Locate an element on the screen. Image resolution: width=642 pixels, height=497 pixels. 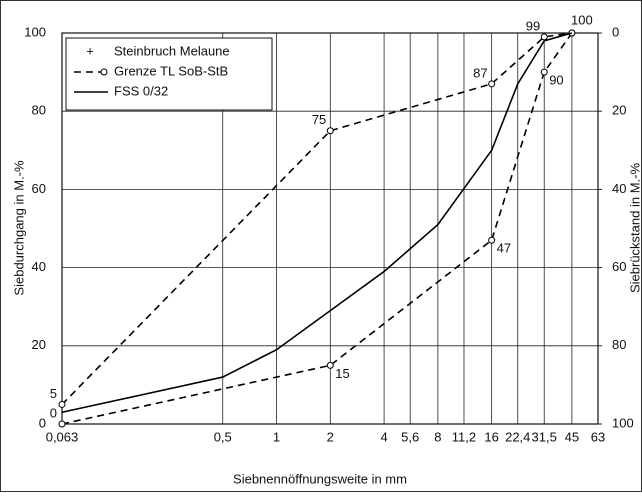
data-label: 87 is located at coordinates (480, 72).